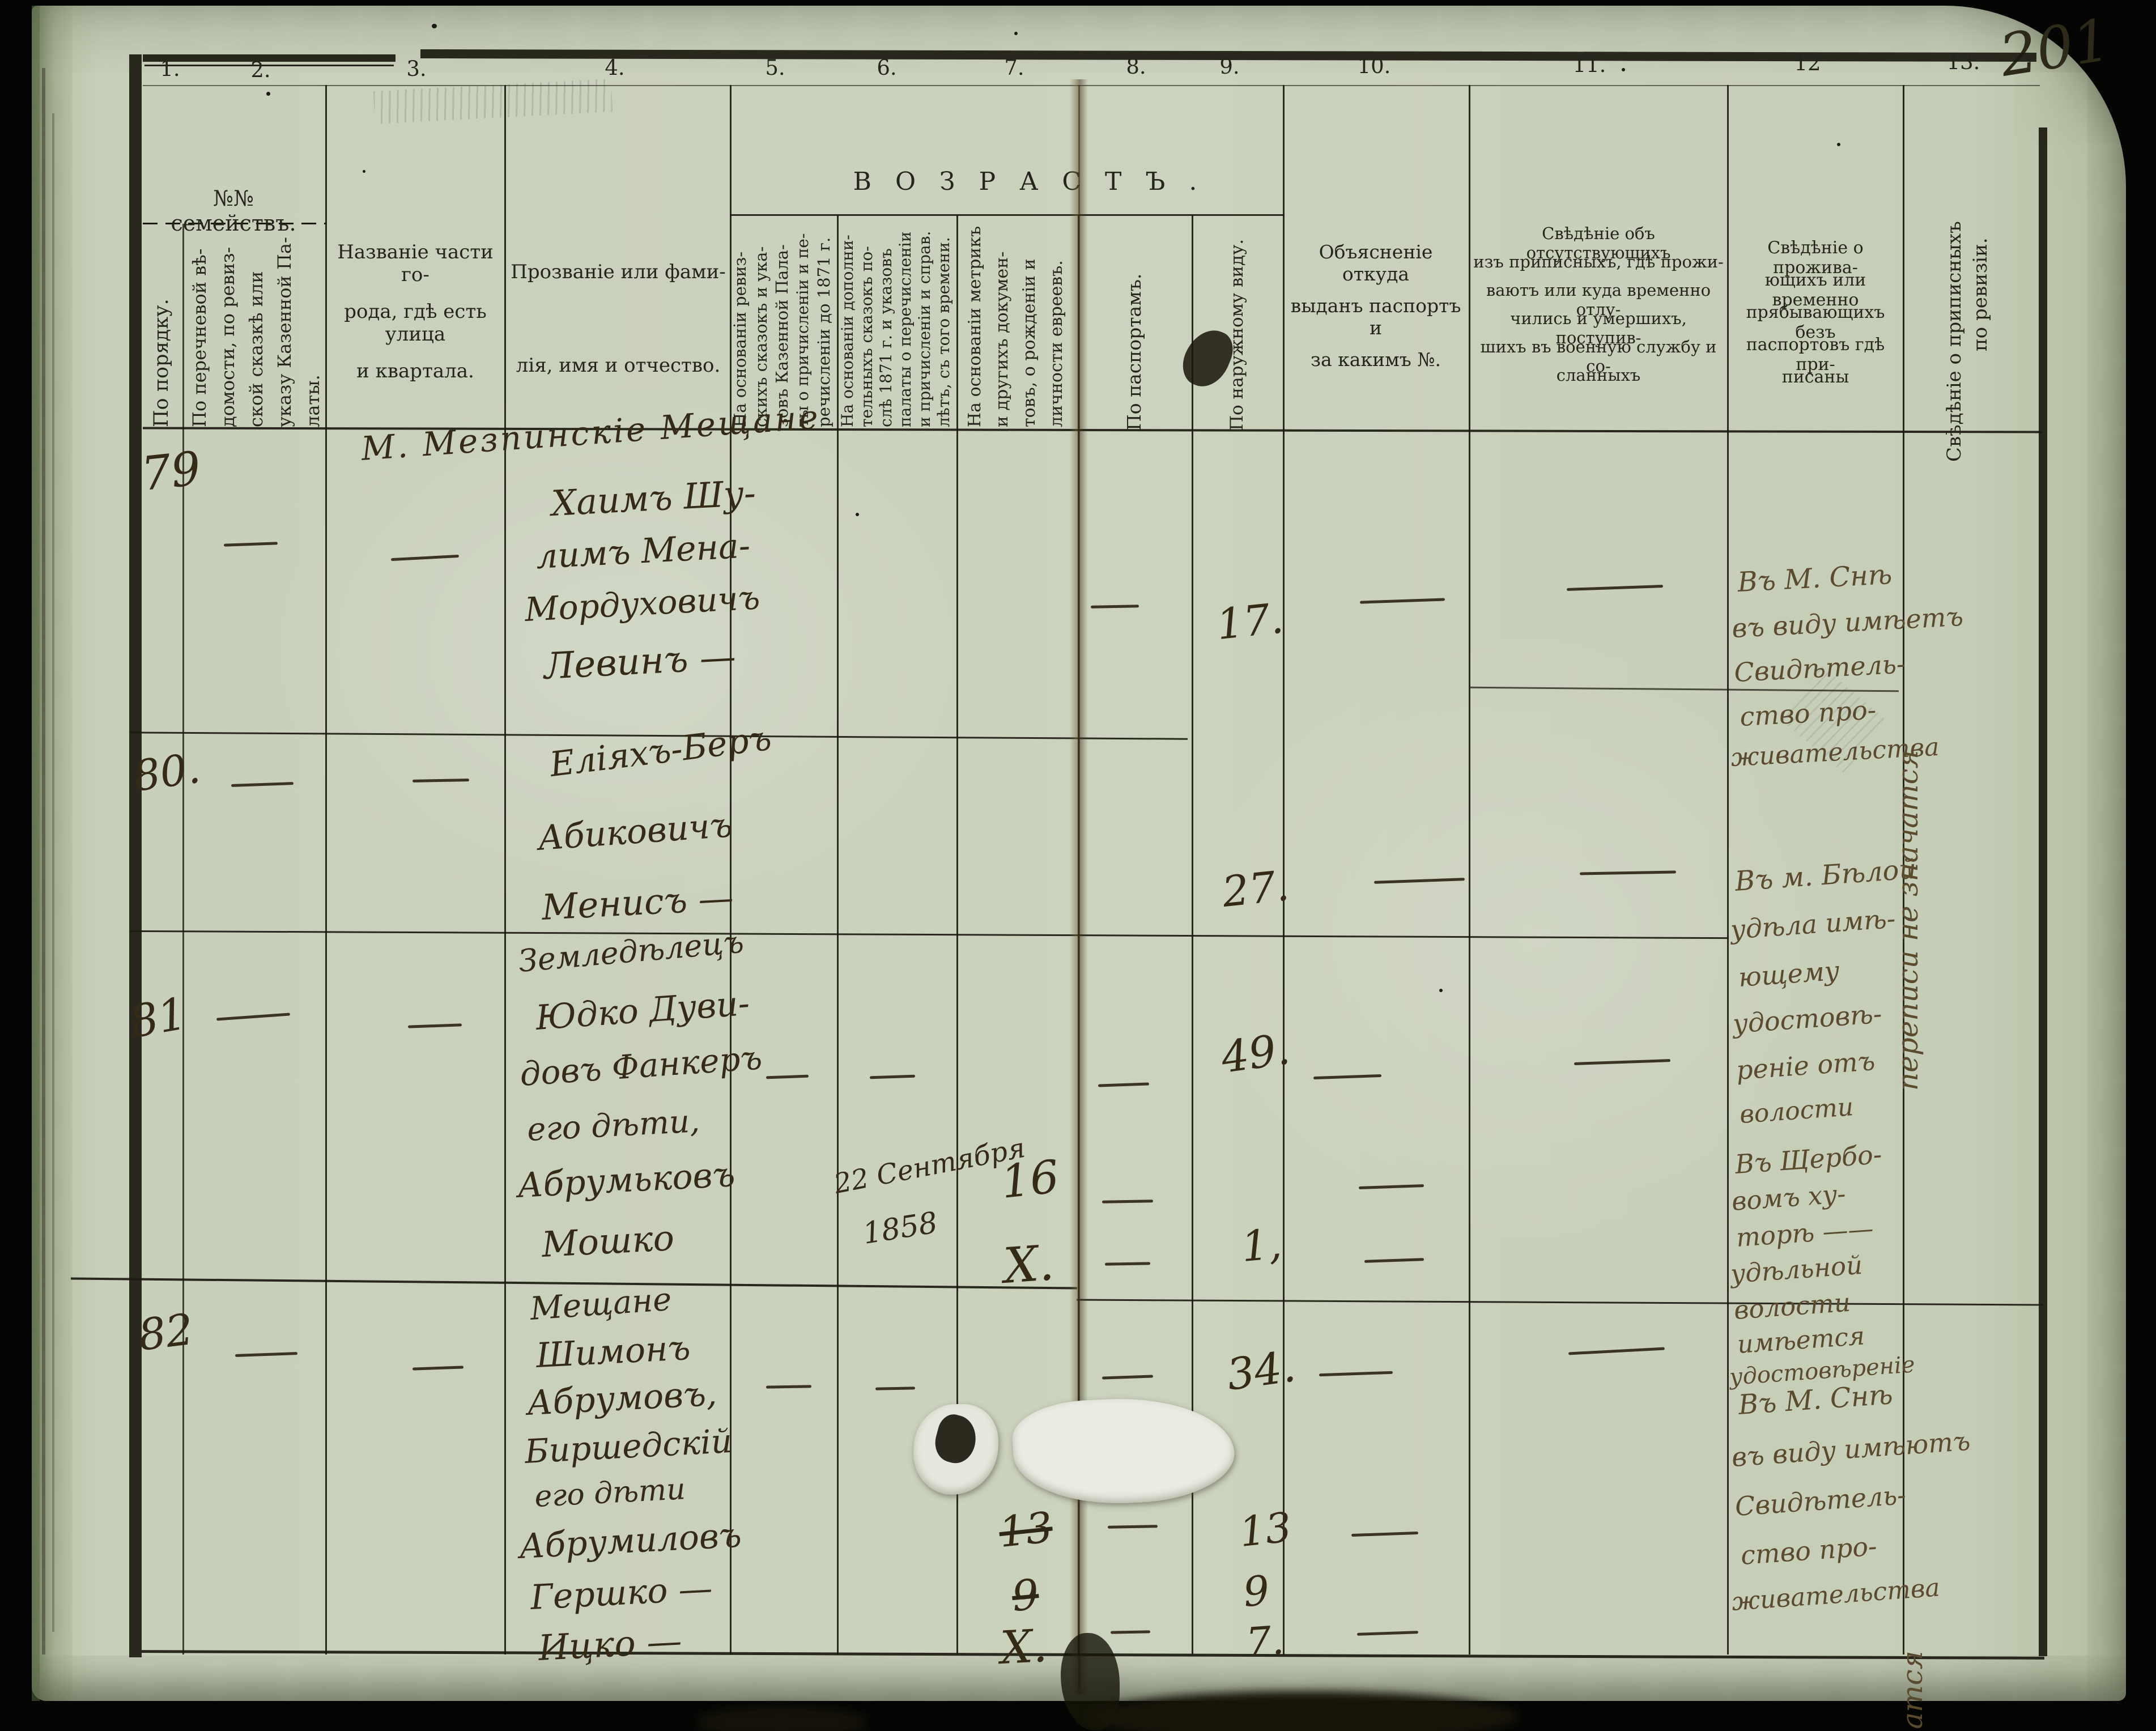 This screenshot has height=1731, width=2156. Describe the element at coordinates (1037, 182) in the screenshot. I see `header-age-group: ВОЗРАСТЪ.` at that location.